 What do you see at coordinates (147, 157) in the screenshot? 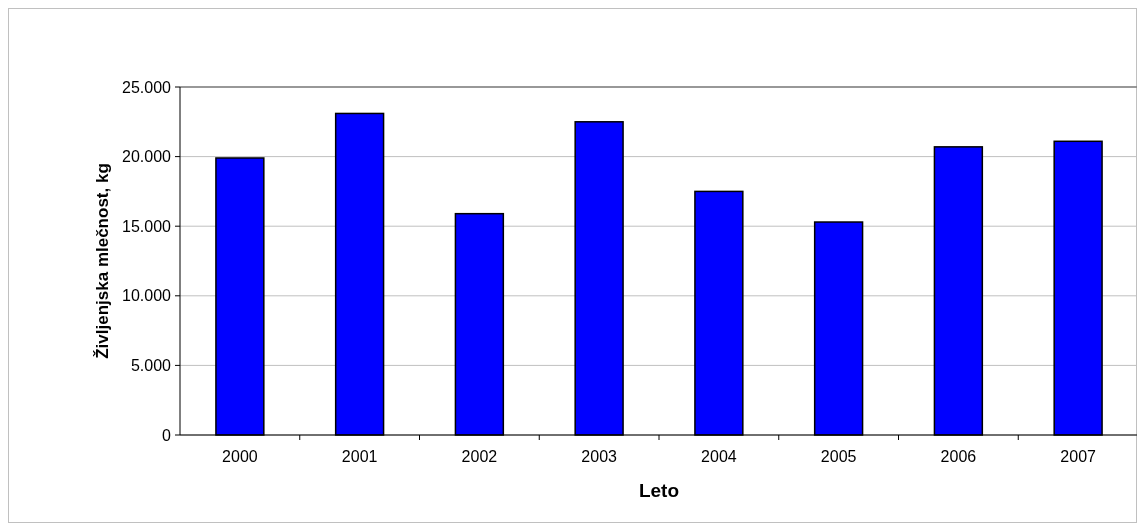
I see `y-tick-label: 20.000` at bounding box center [147, 157].